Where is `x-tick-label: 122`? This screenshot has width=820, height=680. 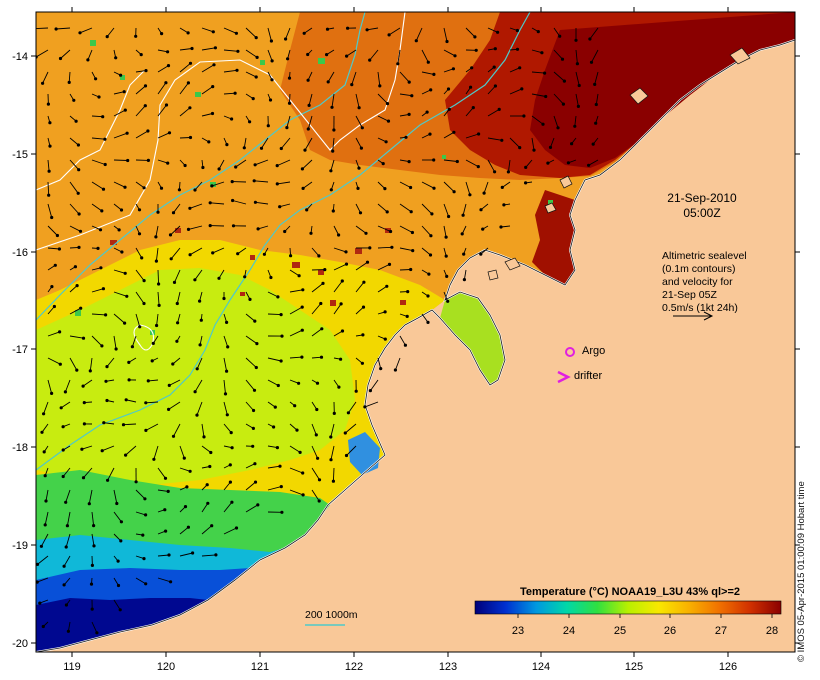 x-tick-label: 122 is located at coordinates (354, 667).